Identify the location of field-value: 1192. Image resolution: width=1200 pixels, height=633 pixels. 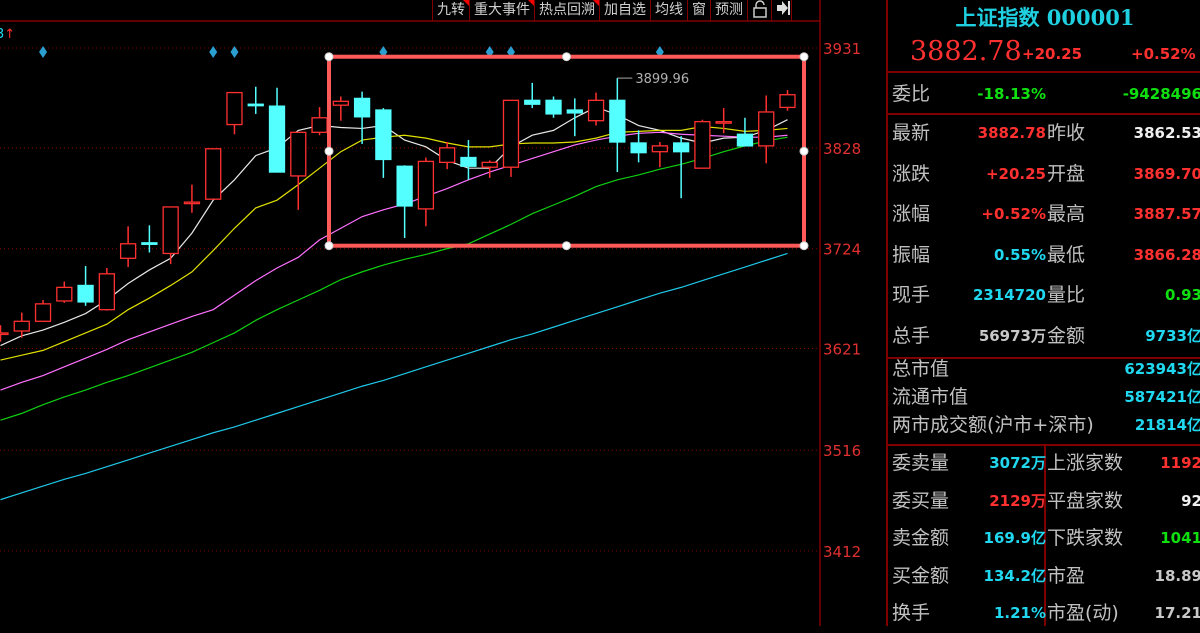
(1180, 463).